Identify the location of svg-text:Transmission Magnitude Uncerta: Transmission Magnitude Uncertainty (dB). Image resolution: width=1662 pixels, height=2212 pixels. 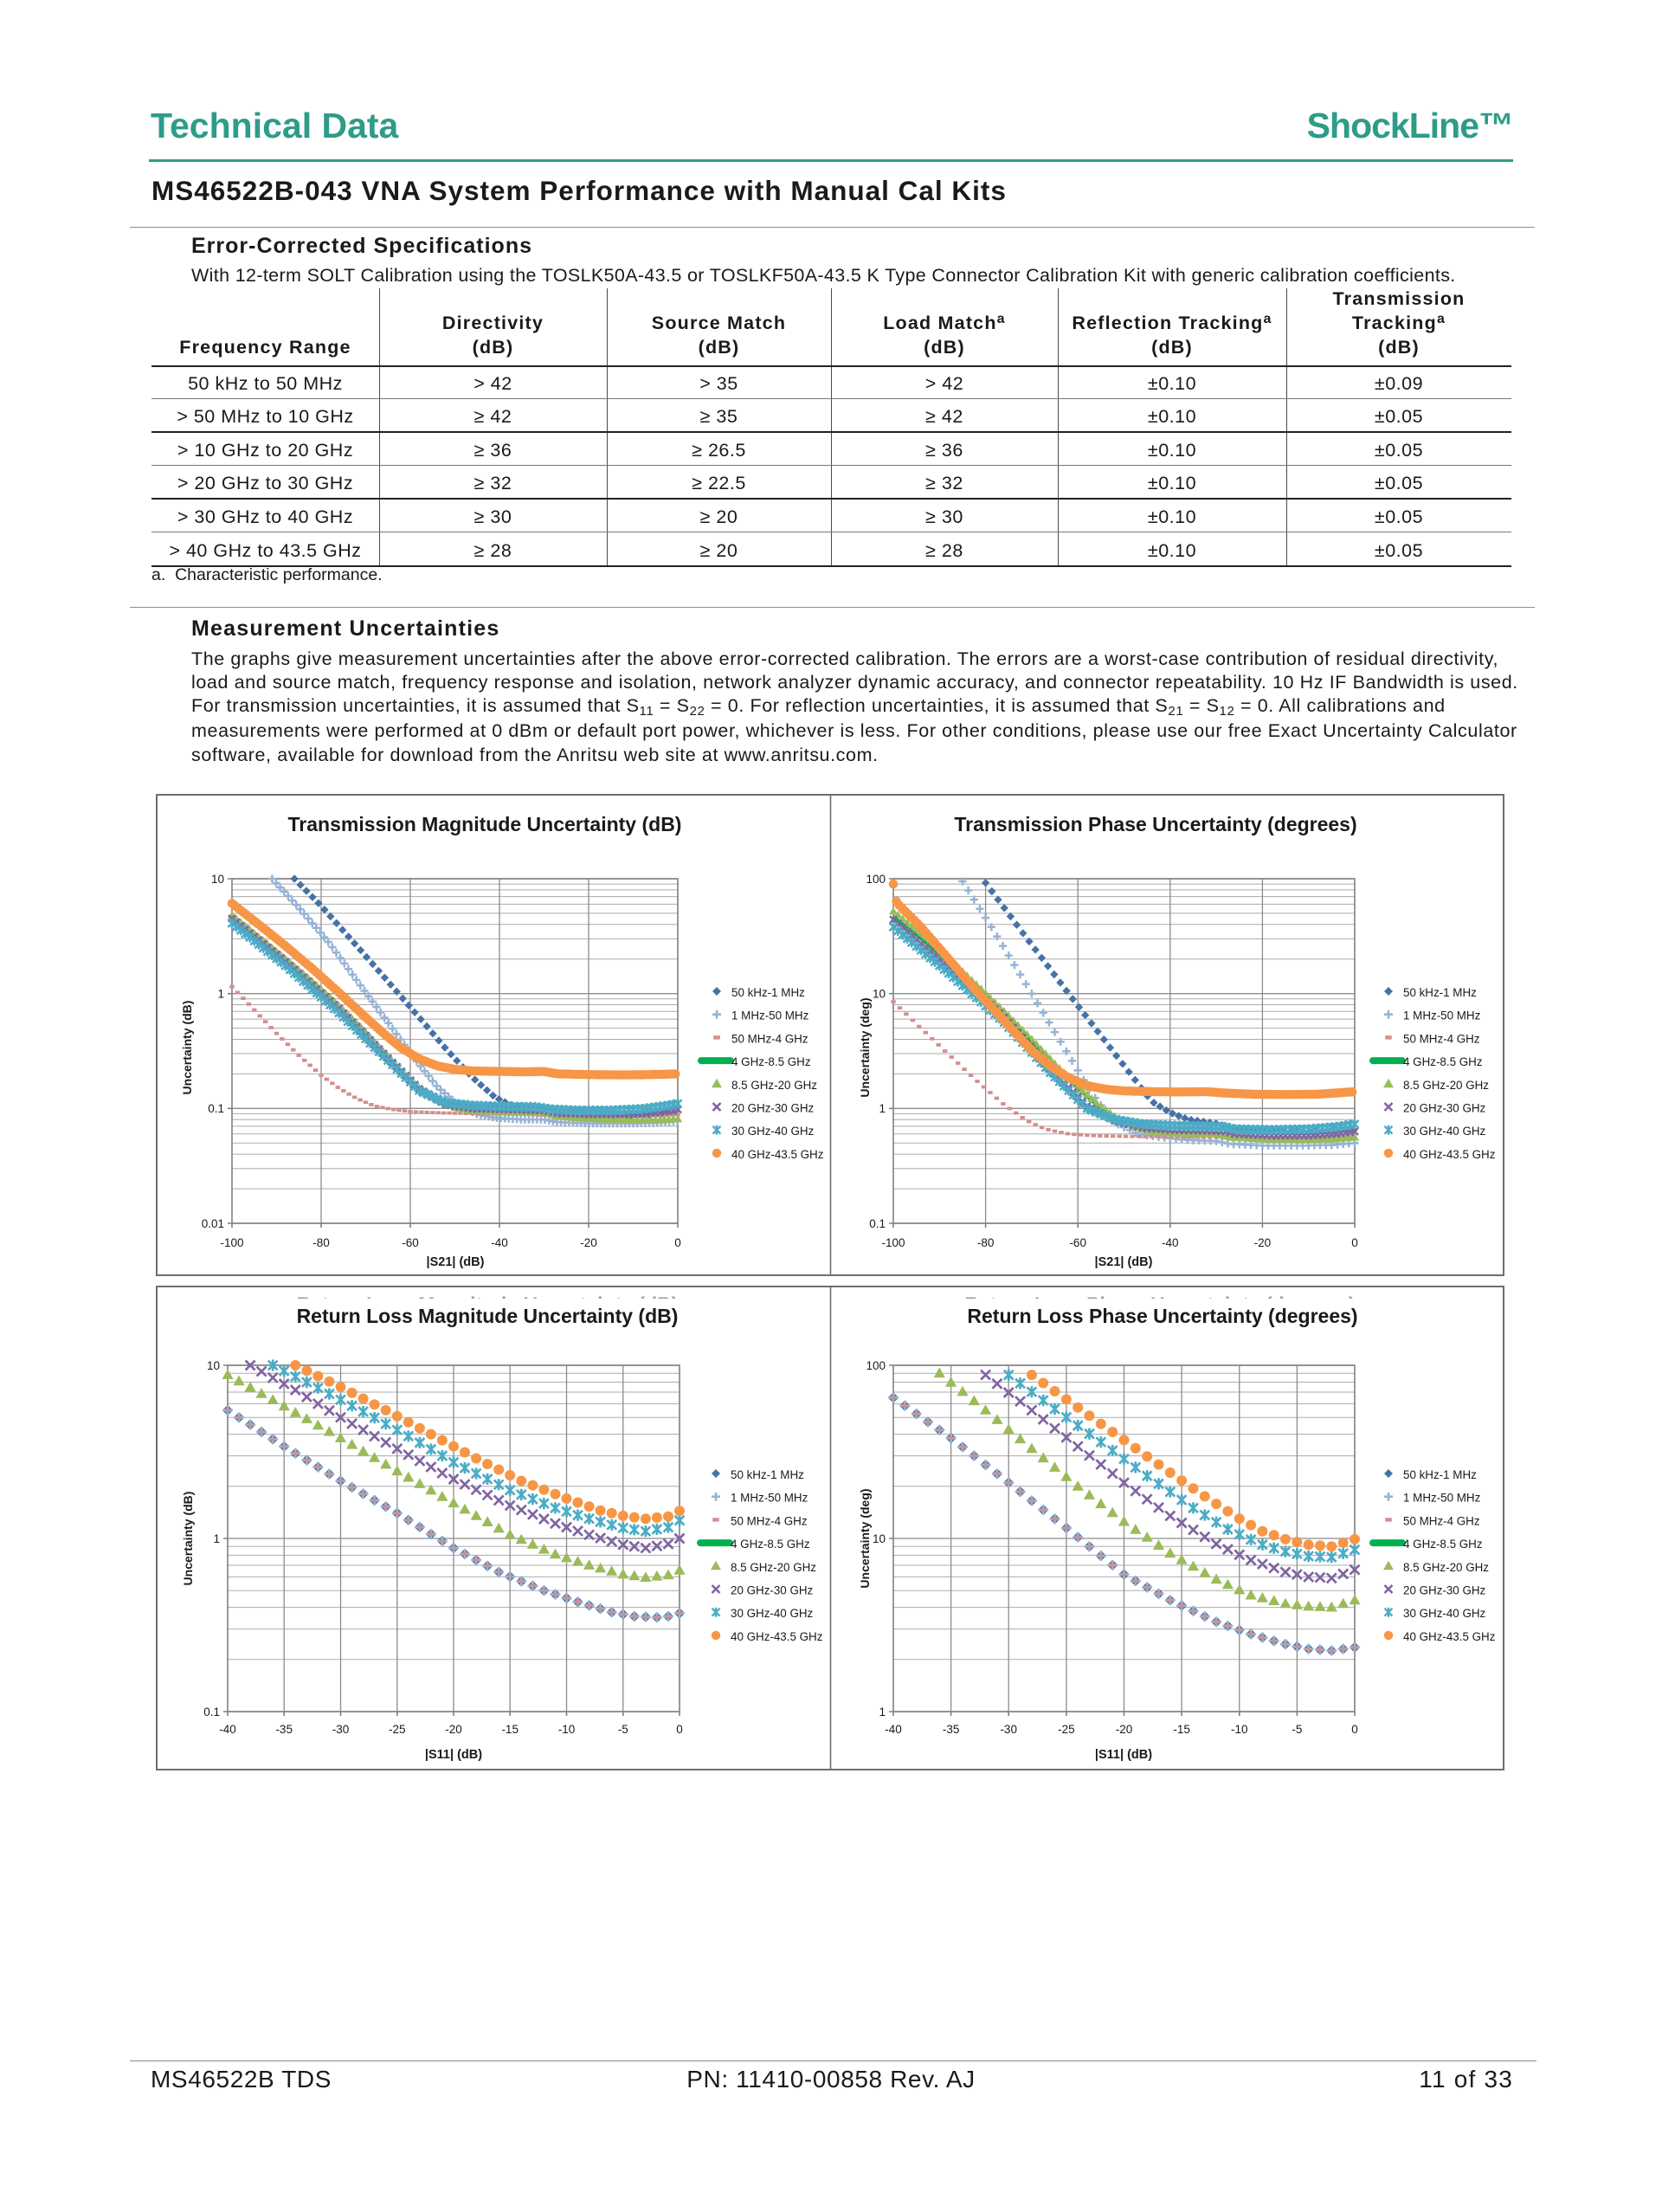
(485, 824).